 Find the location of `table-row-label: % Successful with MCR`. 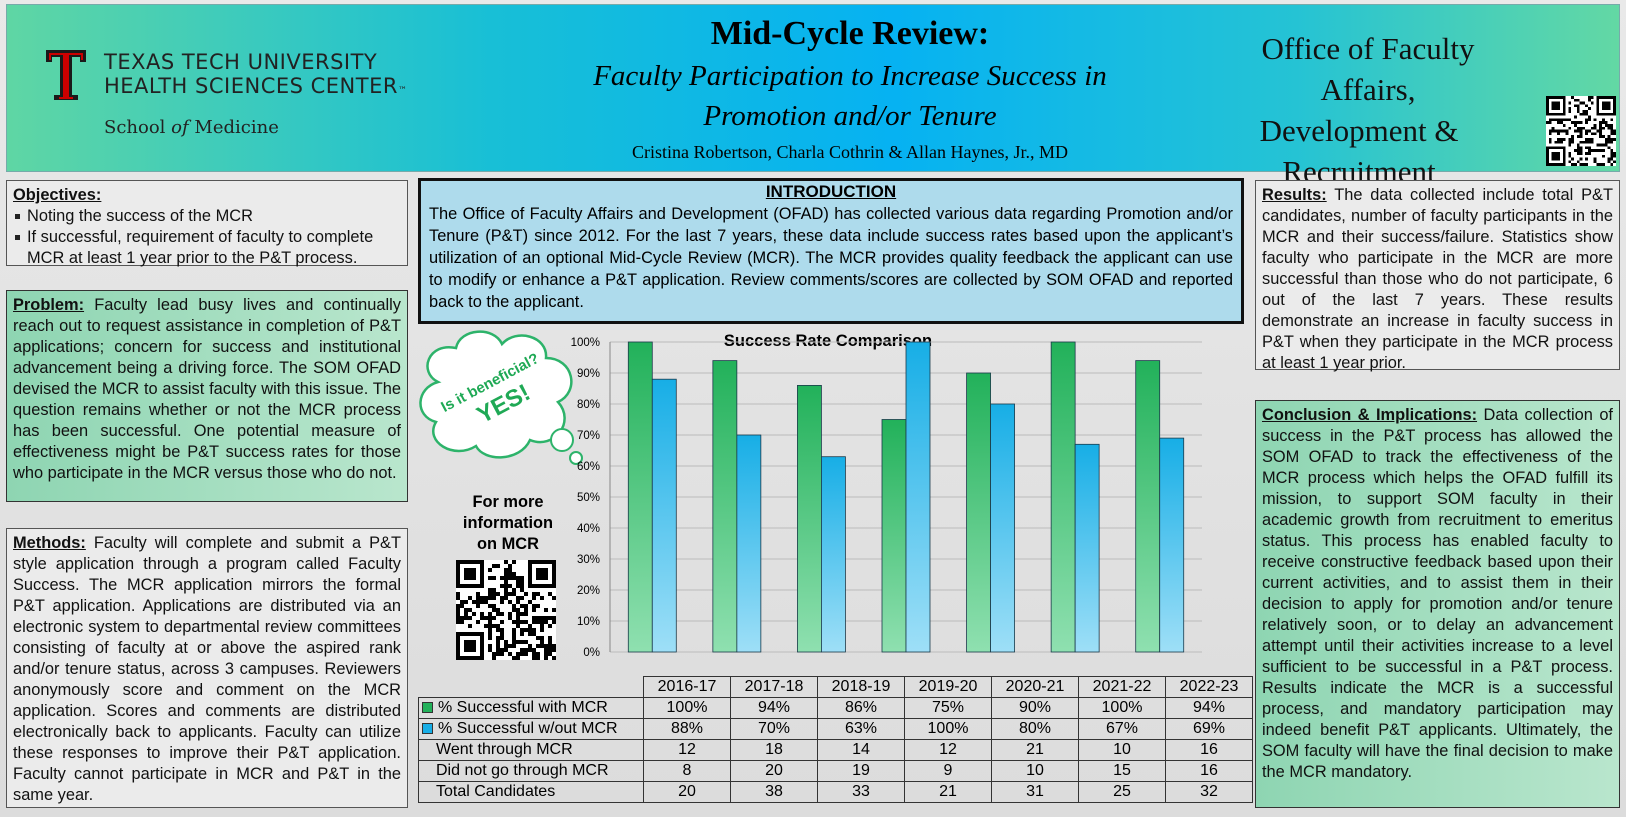

table-row-label: % Successful with MCR is located at coordinates (531, 708).